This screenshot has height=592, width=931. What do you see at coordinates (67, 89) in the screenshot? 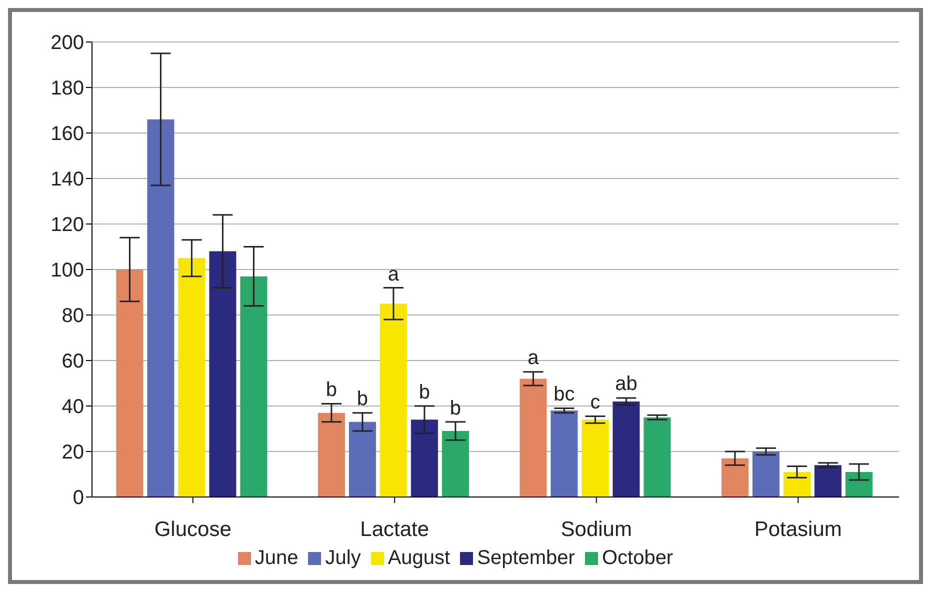
I see `y-tick-label: 180` at bounding box center [67, 89].